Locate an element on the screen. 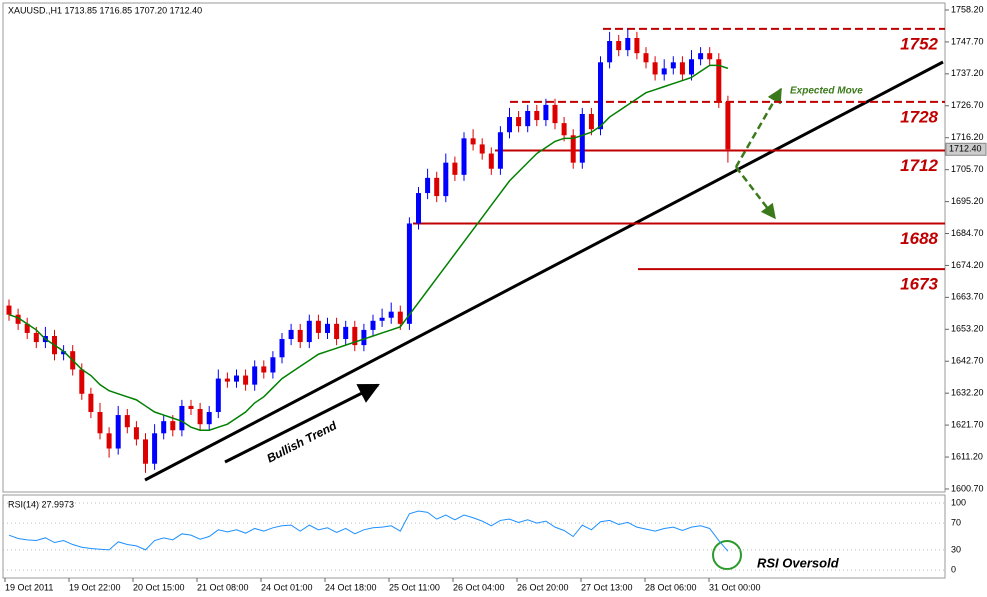 This screenshot has height=597, width=987. y-tick-label: 1716.20 is located at coordinates (967, 137).